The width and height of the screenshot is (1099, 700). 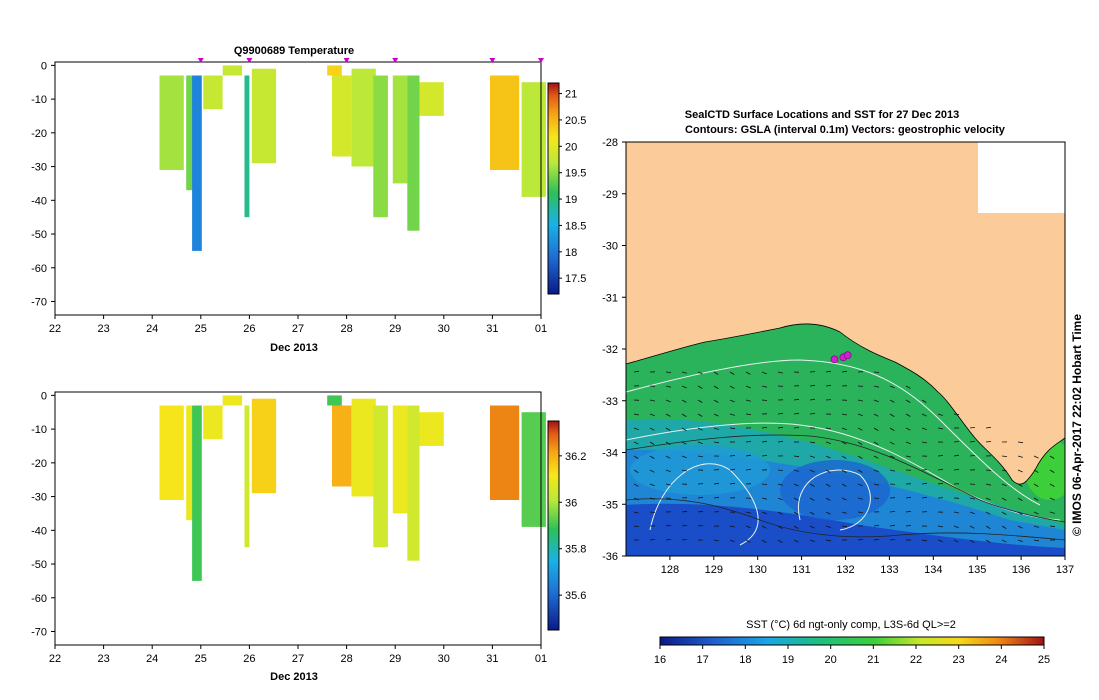 I want to click on sst-cbtick-label-6: 22, so click(x=916, y=660).